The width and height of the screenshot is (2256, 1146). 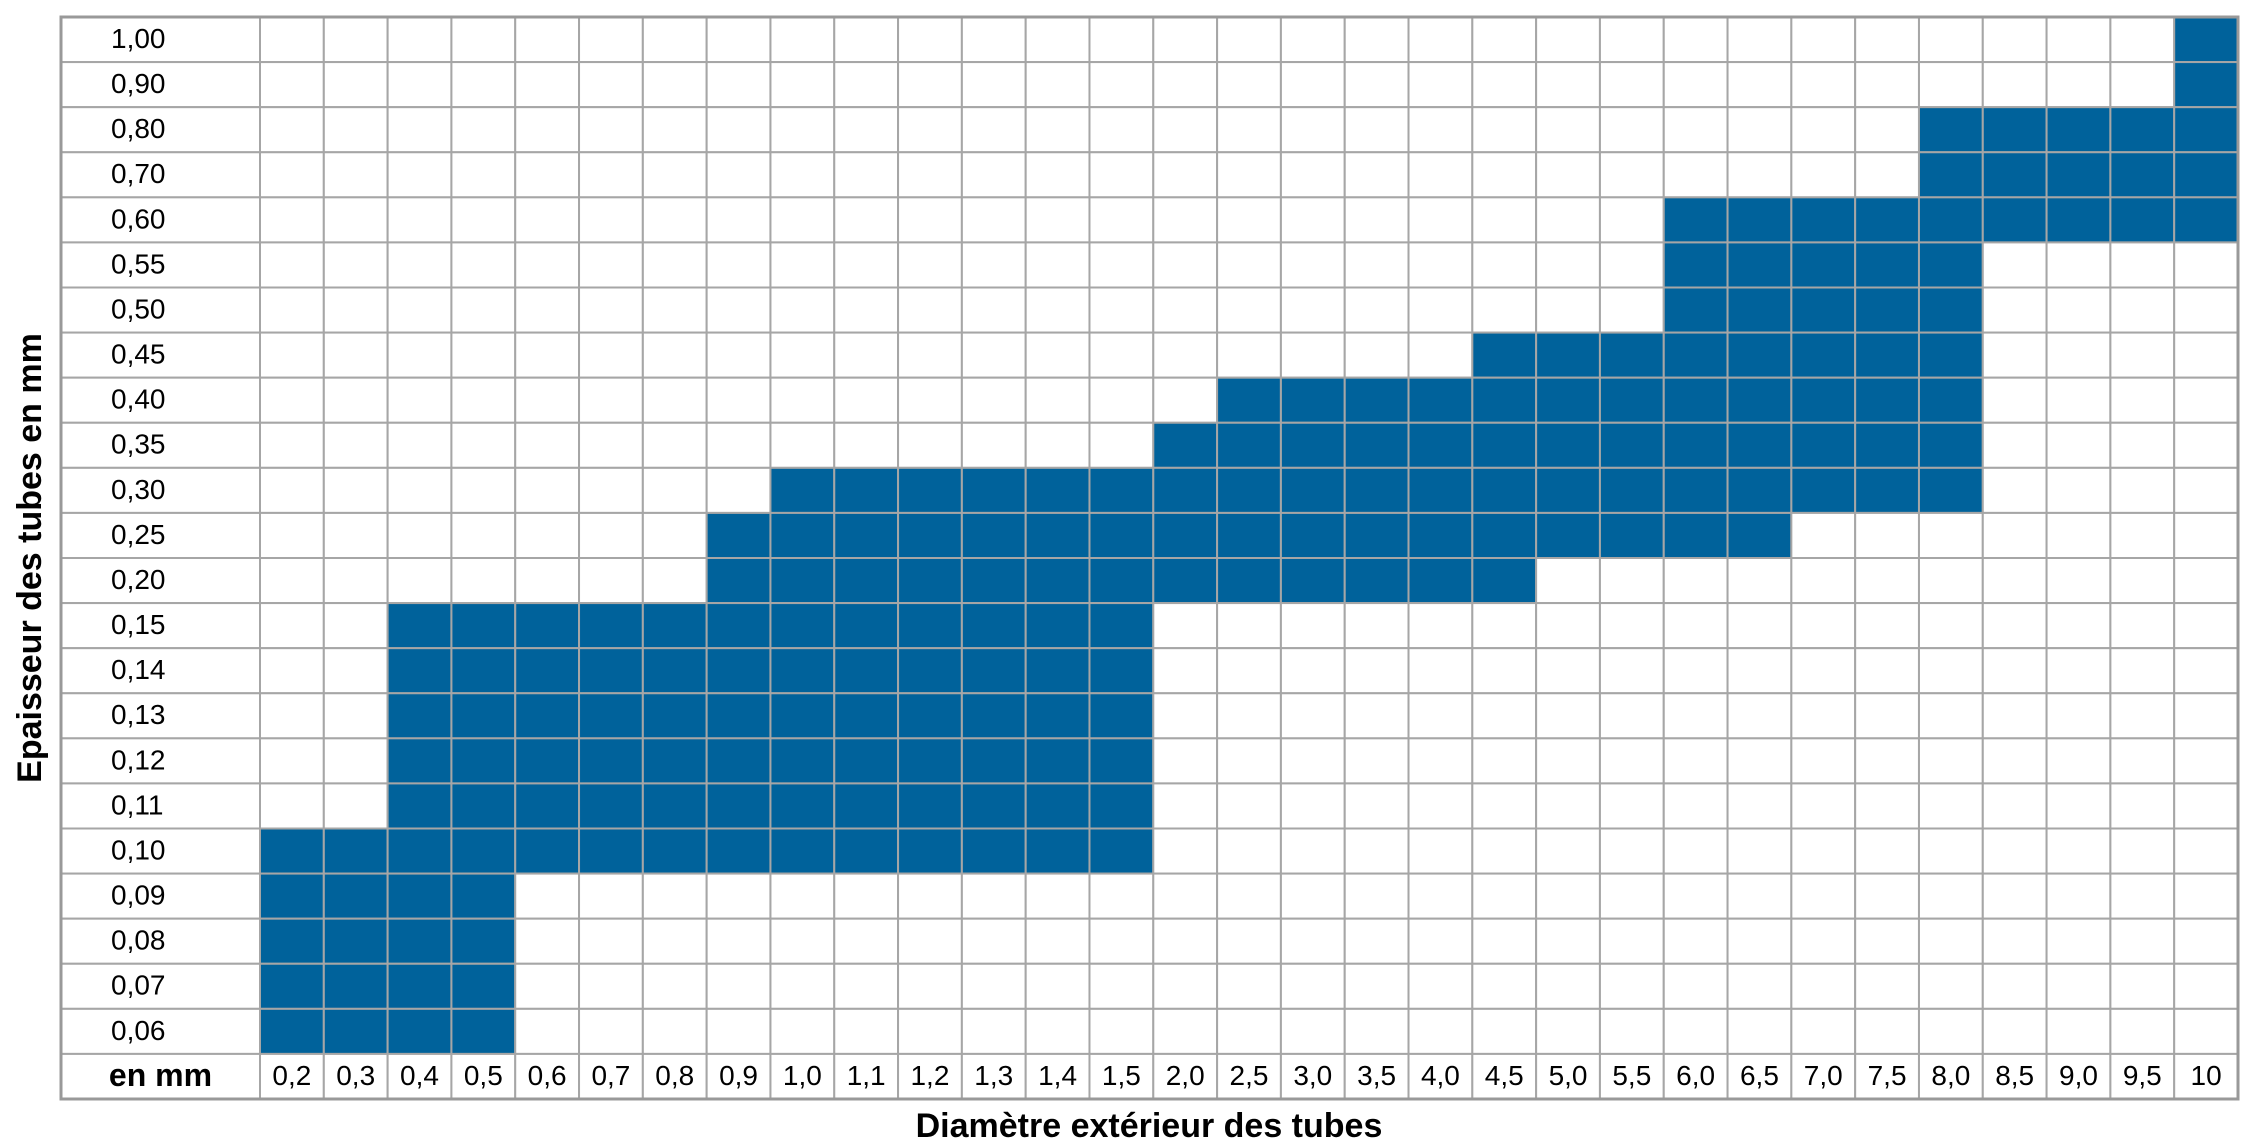 What do you see at coordinates (160, 1075) in the screenshot?
I see `corner-label: en mm` at bounding box center [160, 1075].